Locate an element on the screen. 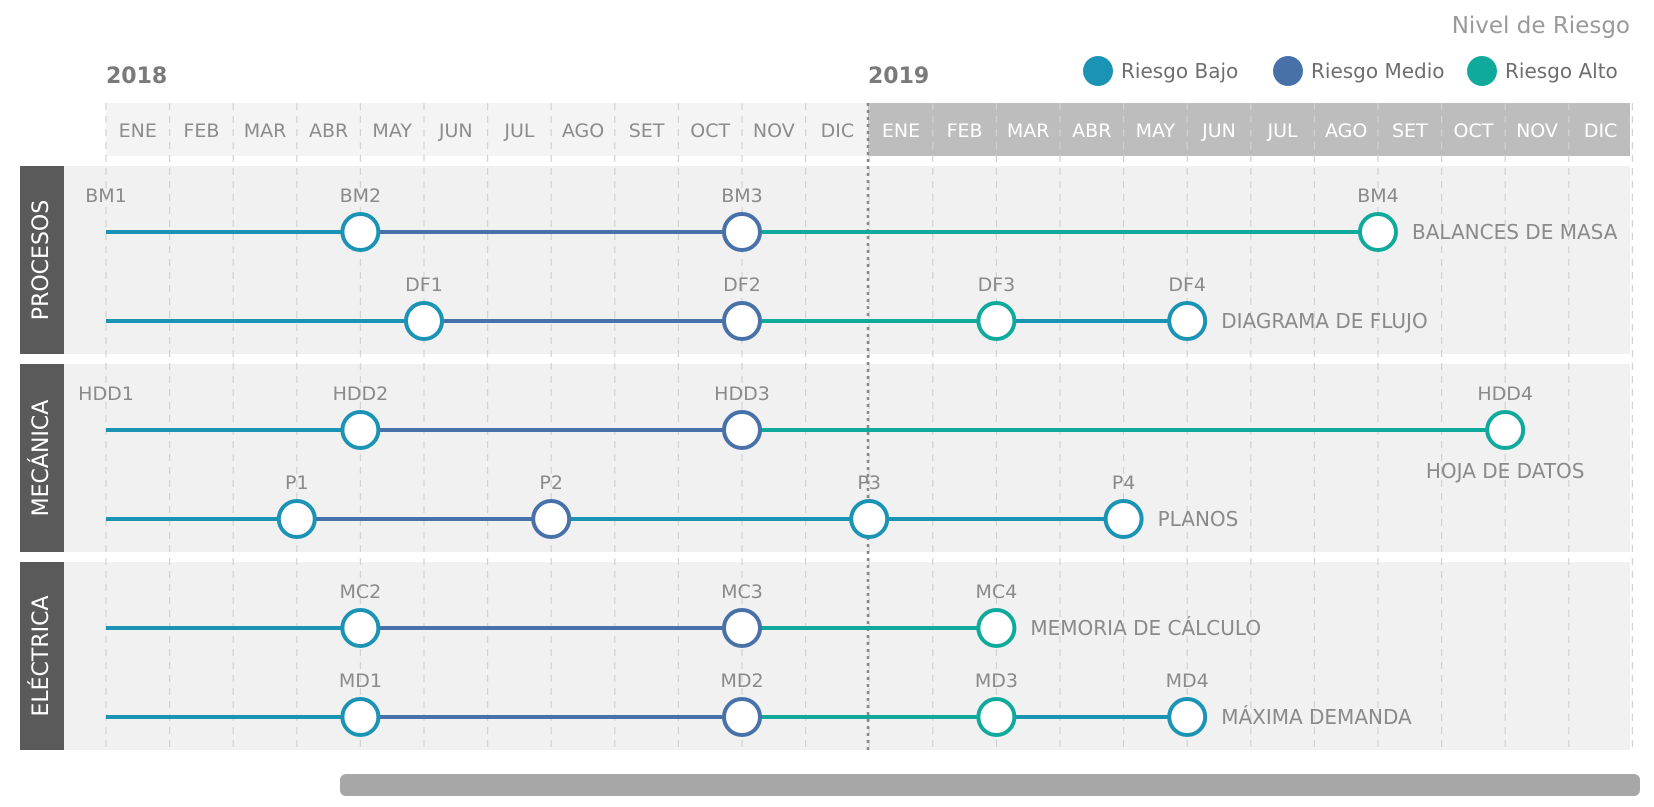 The image size is (1654, 807). milestone-label-md4: MD4 is located at coordinates (1187, 681).